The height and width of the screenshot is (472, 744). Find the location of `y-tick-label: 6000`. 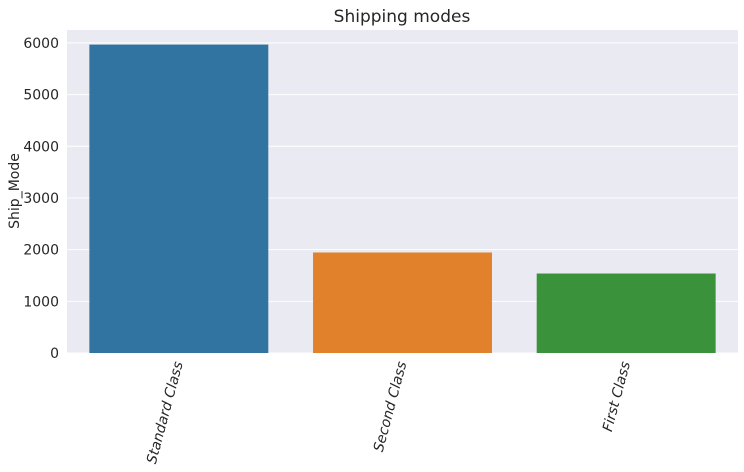

y-tick-label: 6000 is located at coordinates (41, 44).